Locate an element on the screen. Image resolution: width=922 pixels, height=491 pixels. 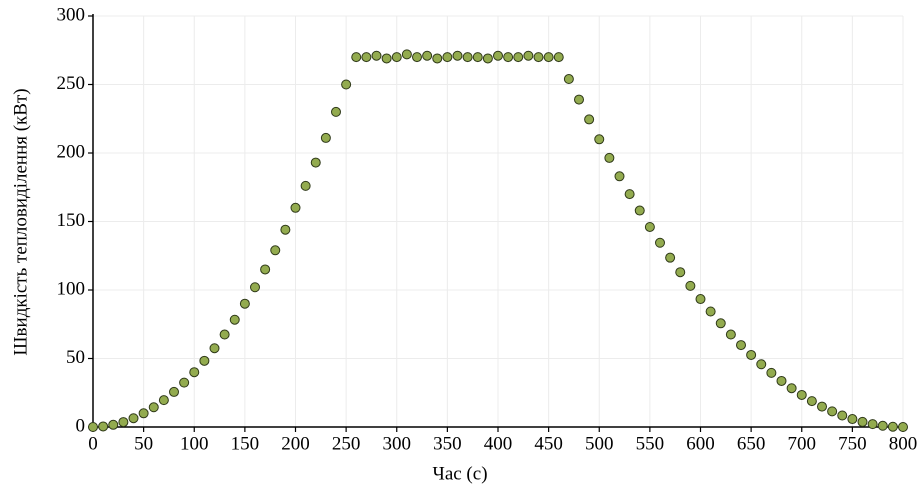
x-tick-label: 350 is located at coordinates (447, 443).